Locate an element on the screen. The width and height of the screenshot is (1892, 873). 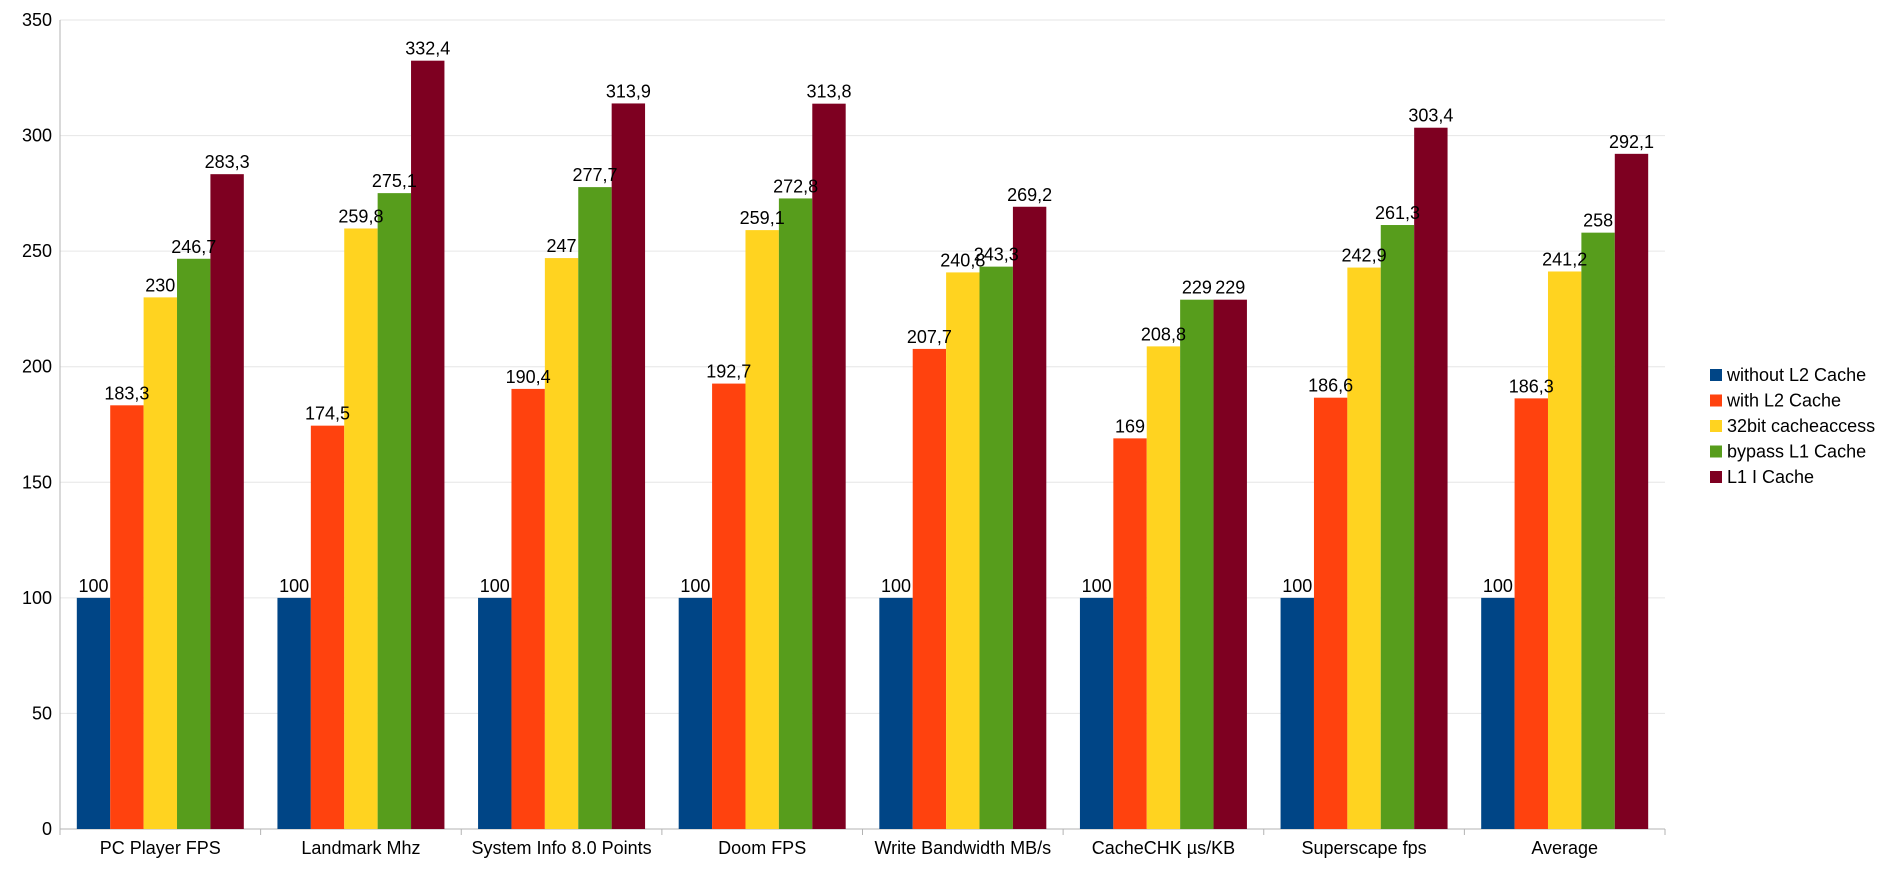
data-label: 174,5 is located at coordinates (327, 414).